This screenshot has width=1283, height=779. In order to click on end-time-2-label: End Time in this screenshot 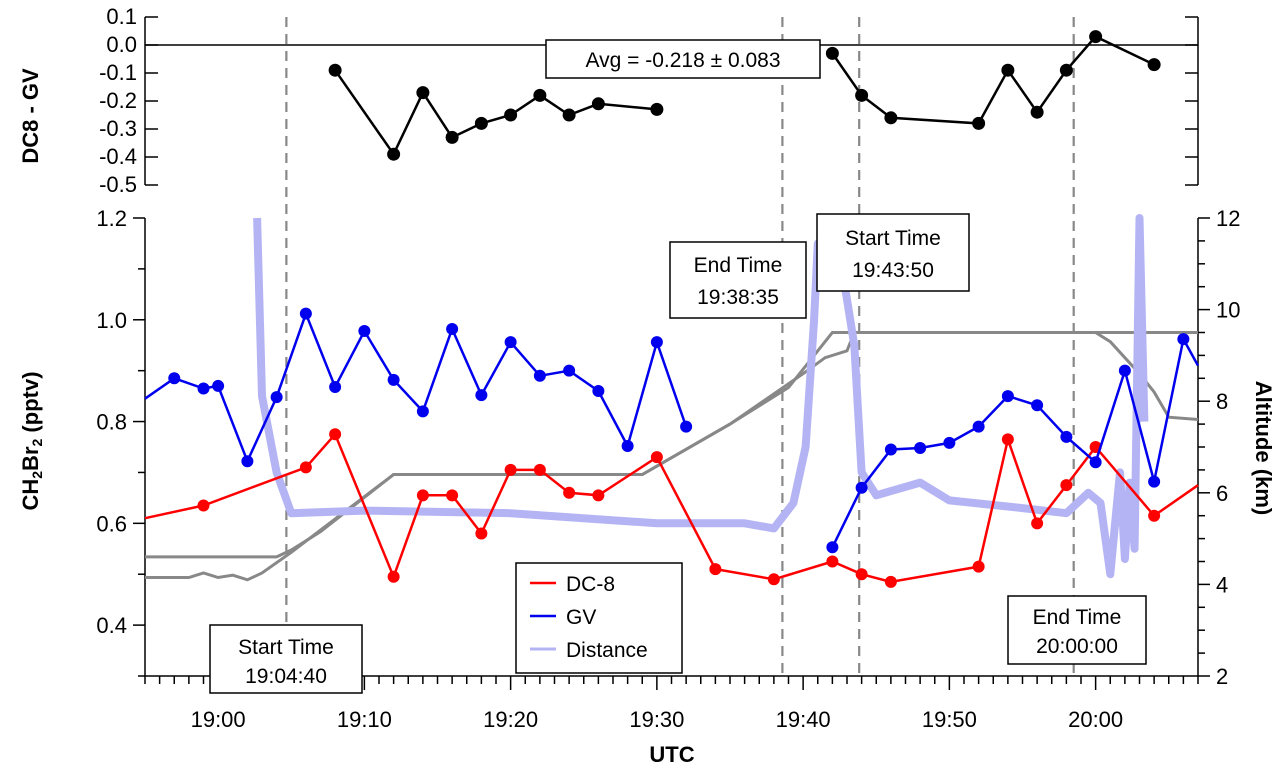, I will do `click(1077, 617)`.